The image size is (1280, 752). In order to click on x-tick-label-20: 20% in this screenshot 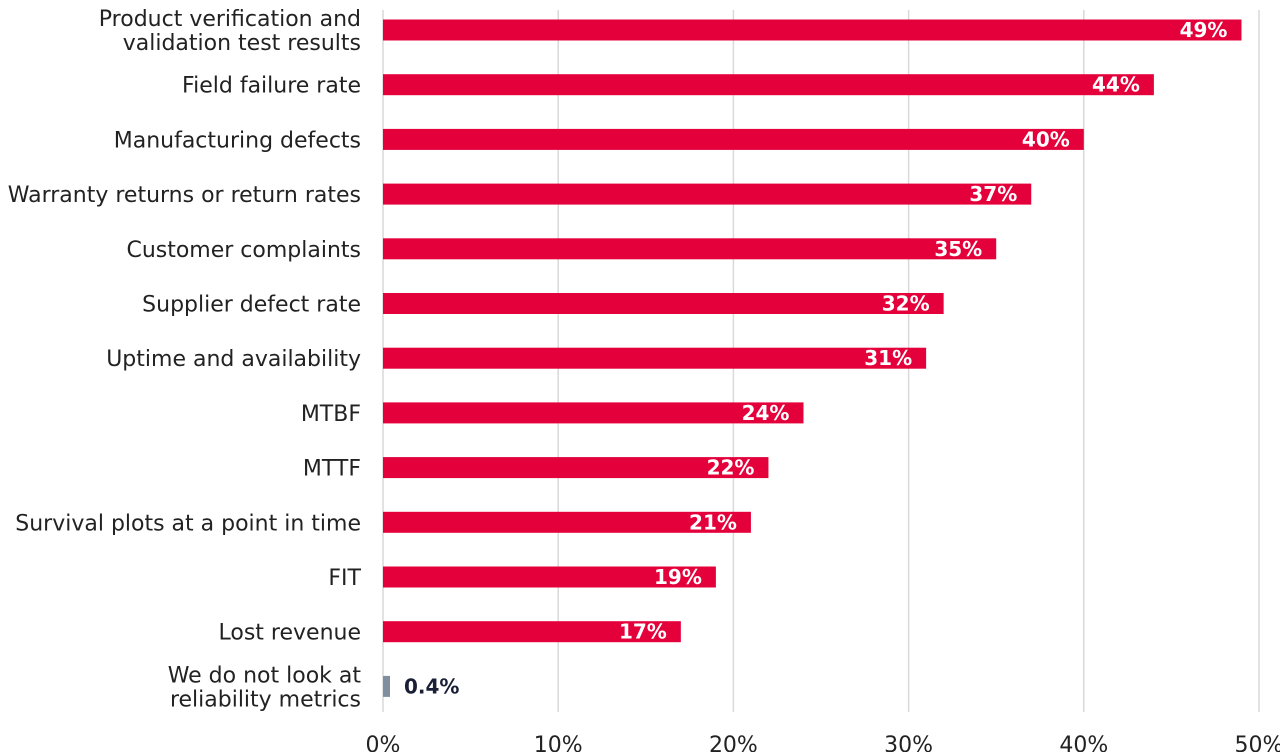, I will do `click(733, 742)`.